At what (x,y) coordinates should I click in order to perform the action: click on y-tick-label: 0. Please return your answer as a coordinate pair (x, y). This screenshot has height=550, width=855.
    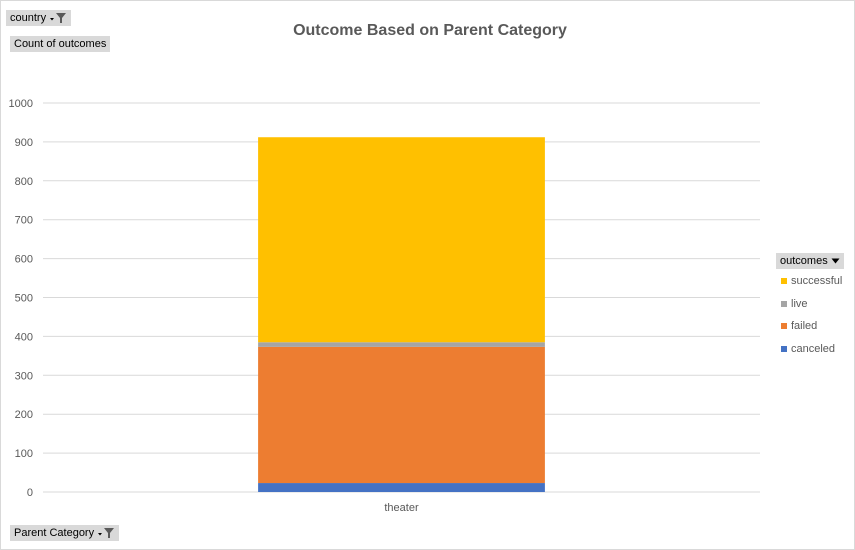
    Looking at the image, I should click on (30, 493).